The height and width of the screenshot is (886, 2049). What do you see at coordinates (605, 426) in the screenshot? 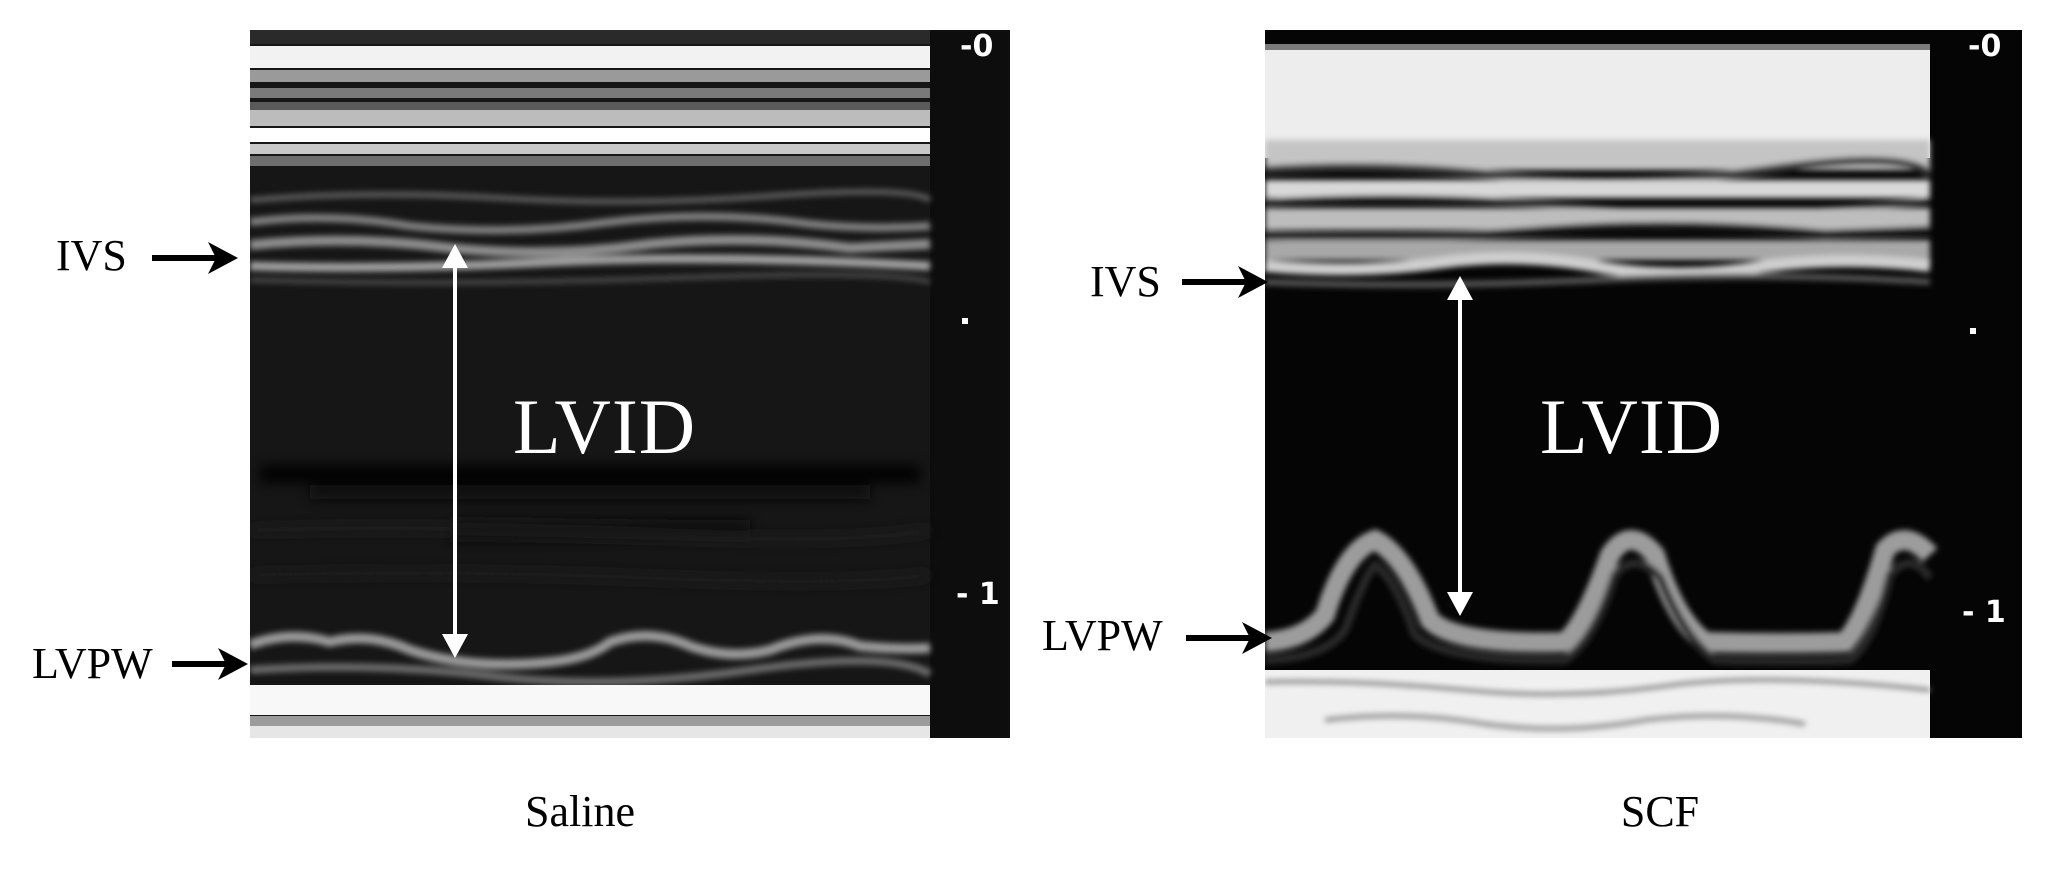
I see `saline-lvid-label: LVID` at bounding box center [605, 426].